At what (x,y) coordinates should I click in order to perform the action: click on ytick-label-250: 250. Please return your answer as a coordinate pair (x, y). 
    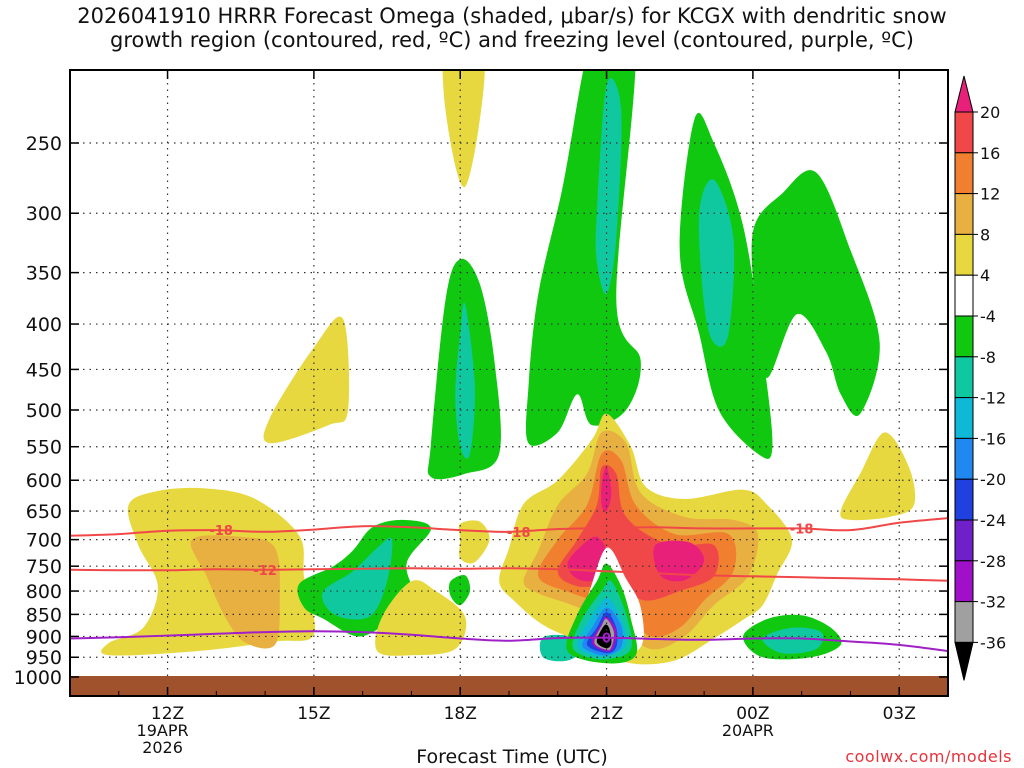
    Looking at the image, I should click on (44, 144).